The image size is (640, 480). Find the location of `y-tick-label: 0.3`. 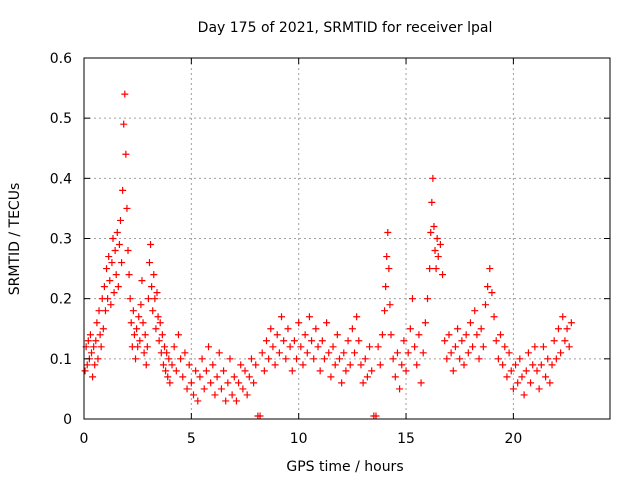

y-tick-label: 0.3 is located at coordinates (61, 240).